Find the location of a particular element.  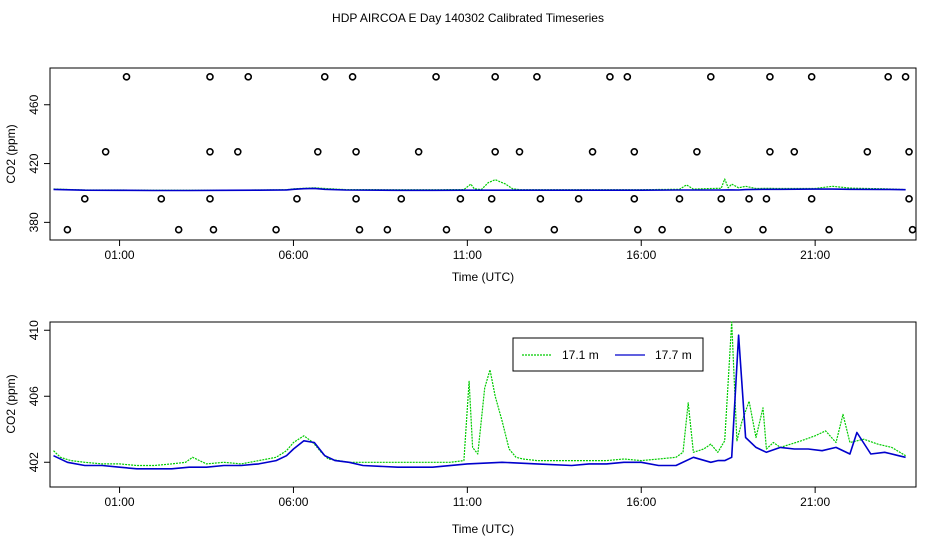

top-x-tick-label: 06:00 is located at coordinates (293, 255).